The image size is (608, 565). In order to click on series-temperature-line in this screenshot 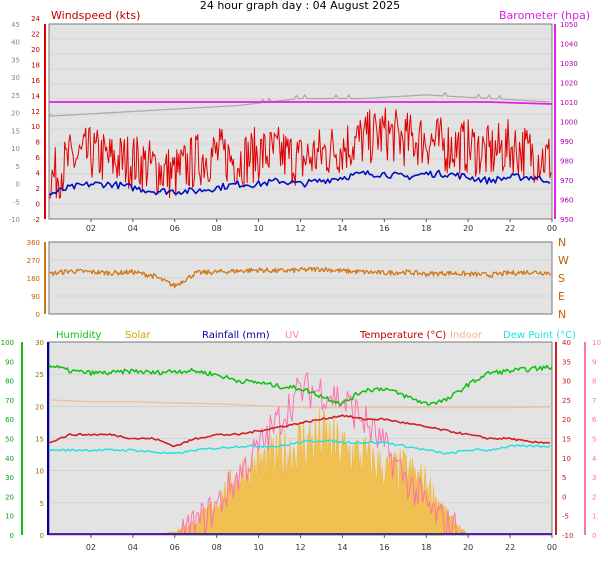, I will do `click(299, 431)`.